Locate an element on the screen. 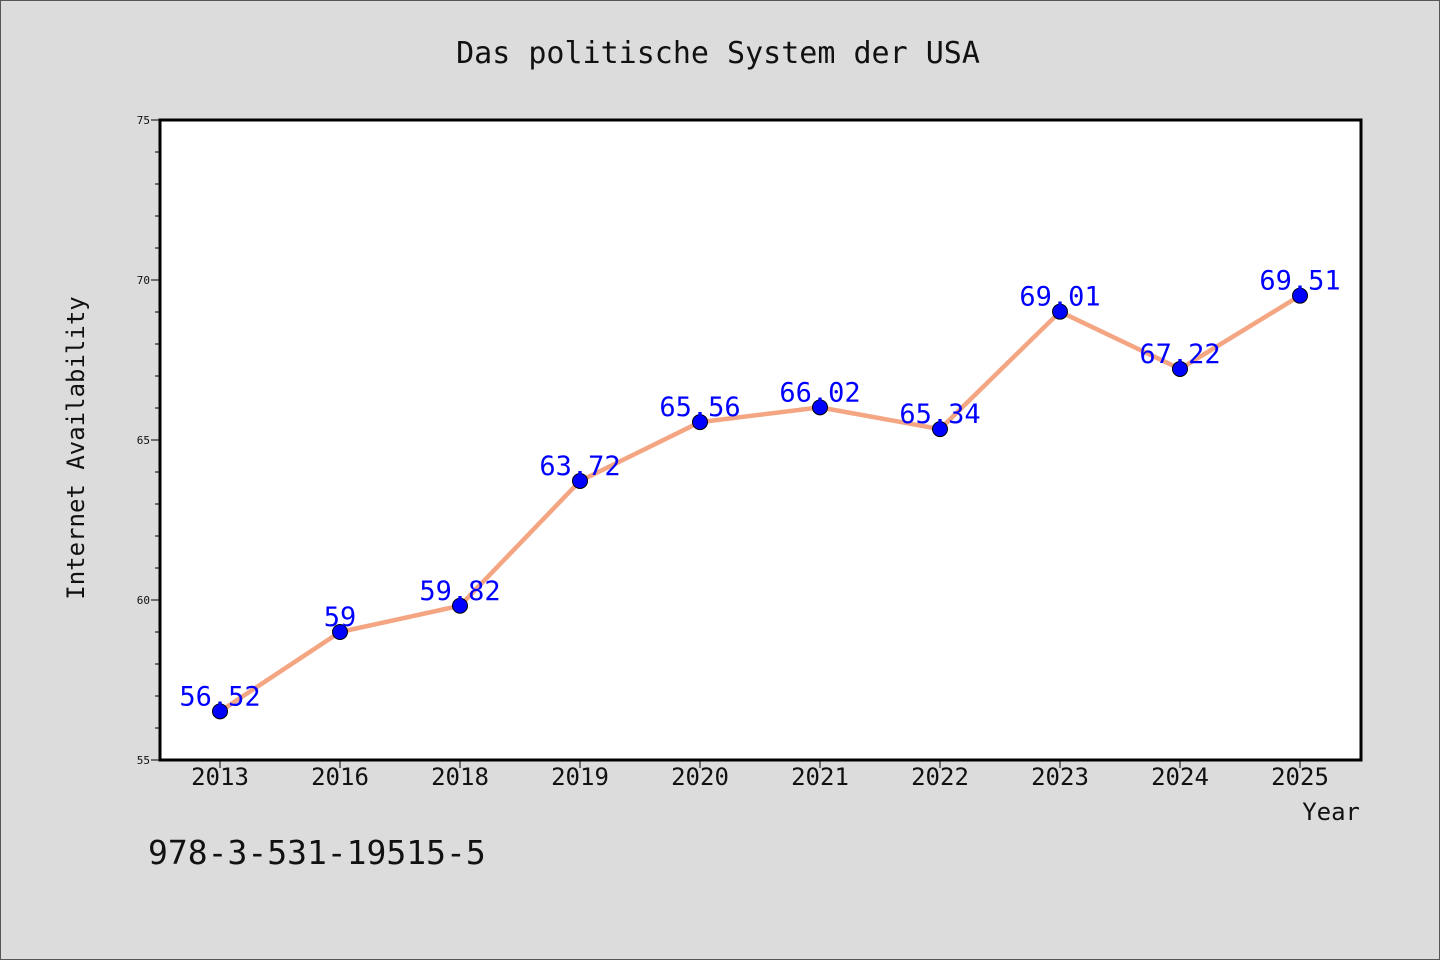  y-tick-label: 75 is located at coordinates (143, 120).